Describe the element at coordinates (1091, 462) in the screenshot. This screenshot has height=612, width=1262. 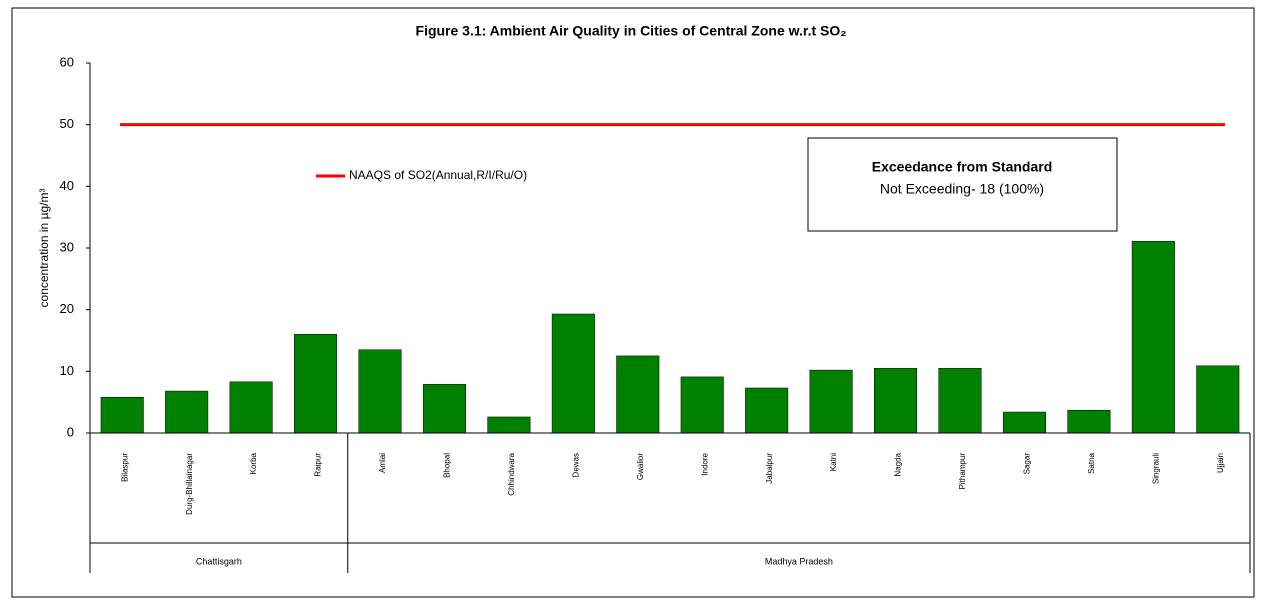
I see `x-tick-label: Satna` at that location.